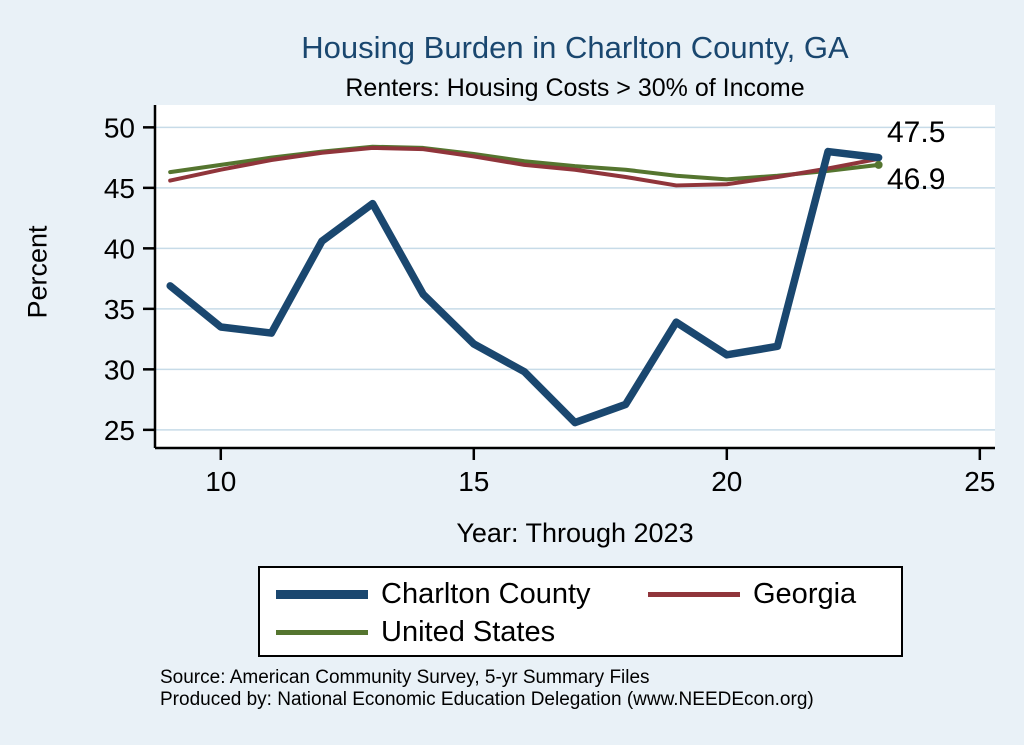 The width and height of the screenshot is (1024, 745). Describe the element at coordinates (322, 632) in the screenshot. I see `legend-swatch-united-states` at that location.